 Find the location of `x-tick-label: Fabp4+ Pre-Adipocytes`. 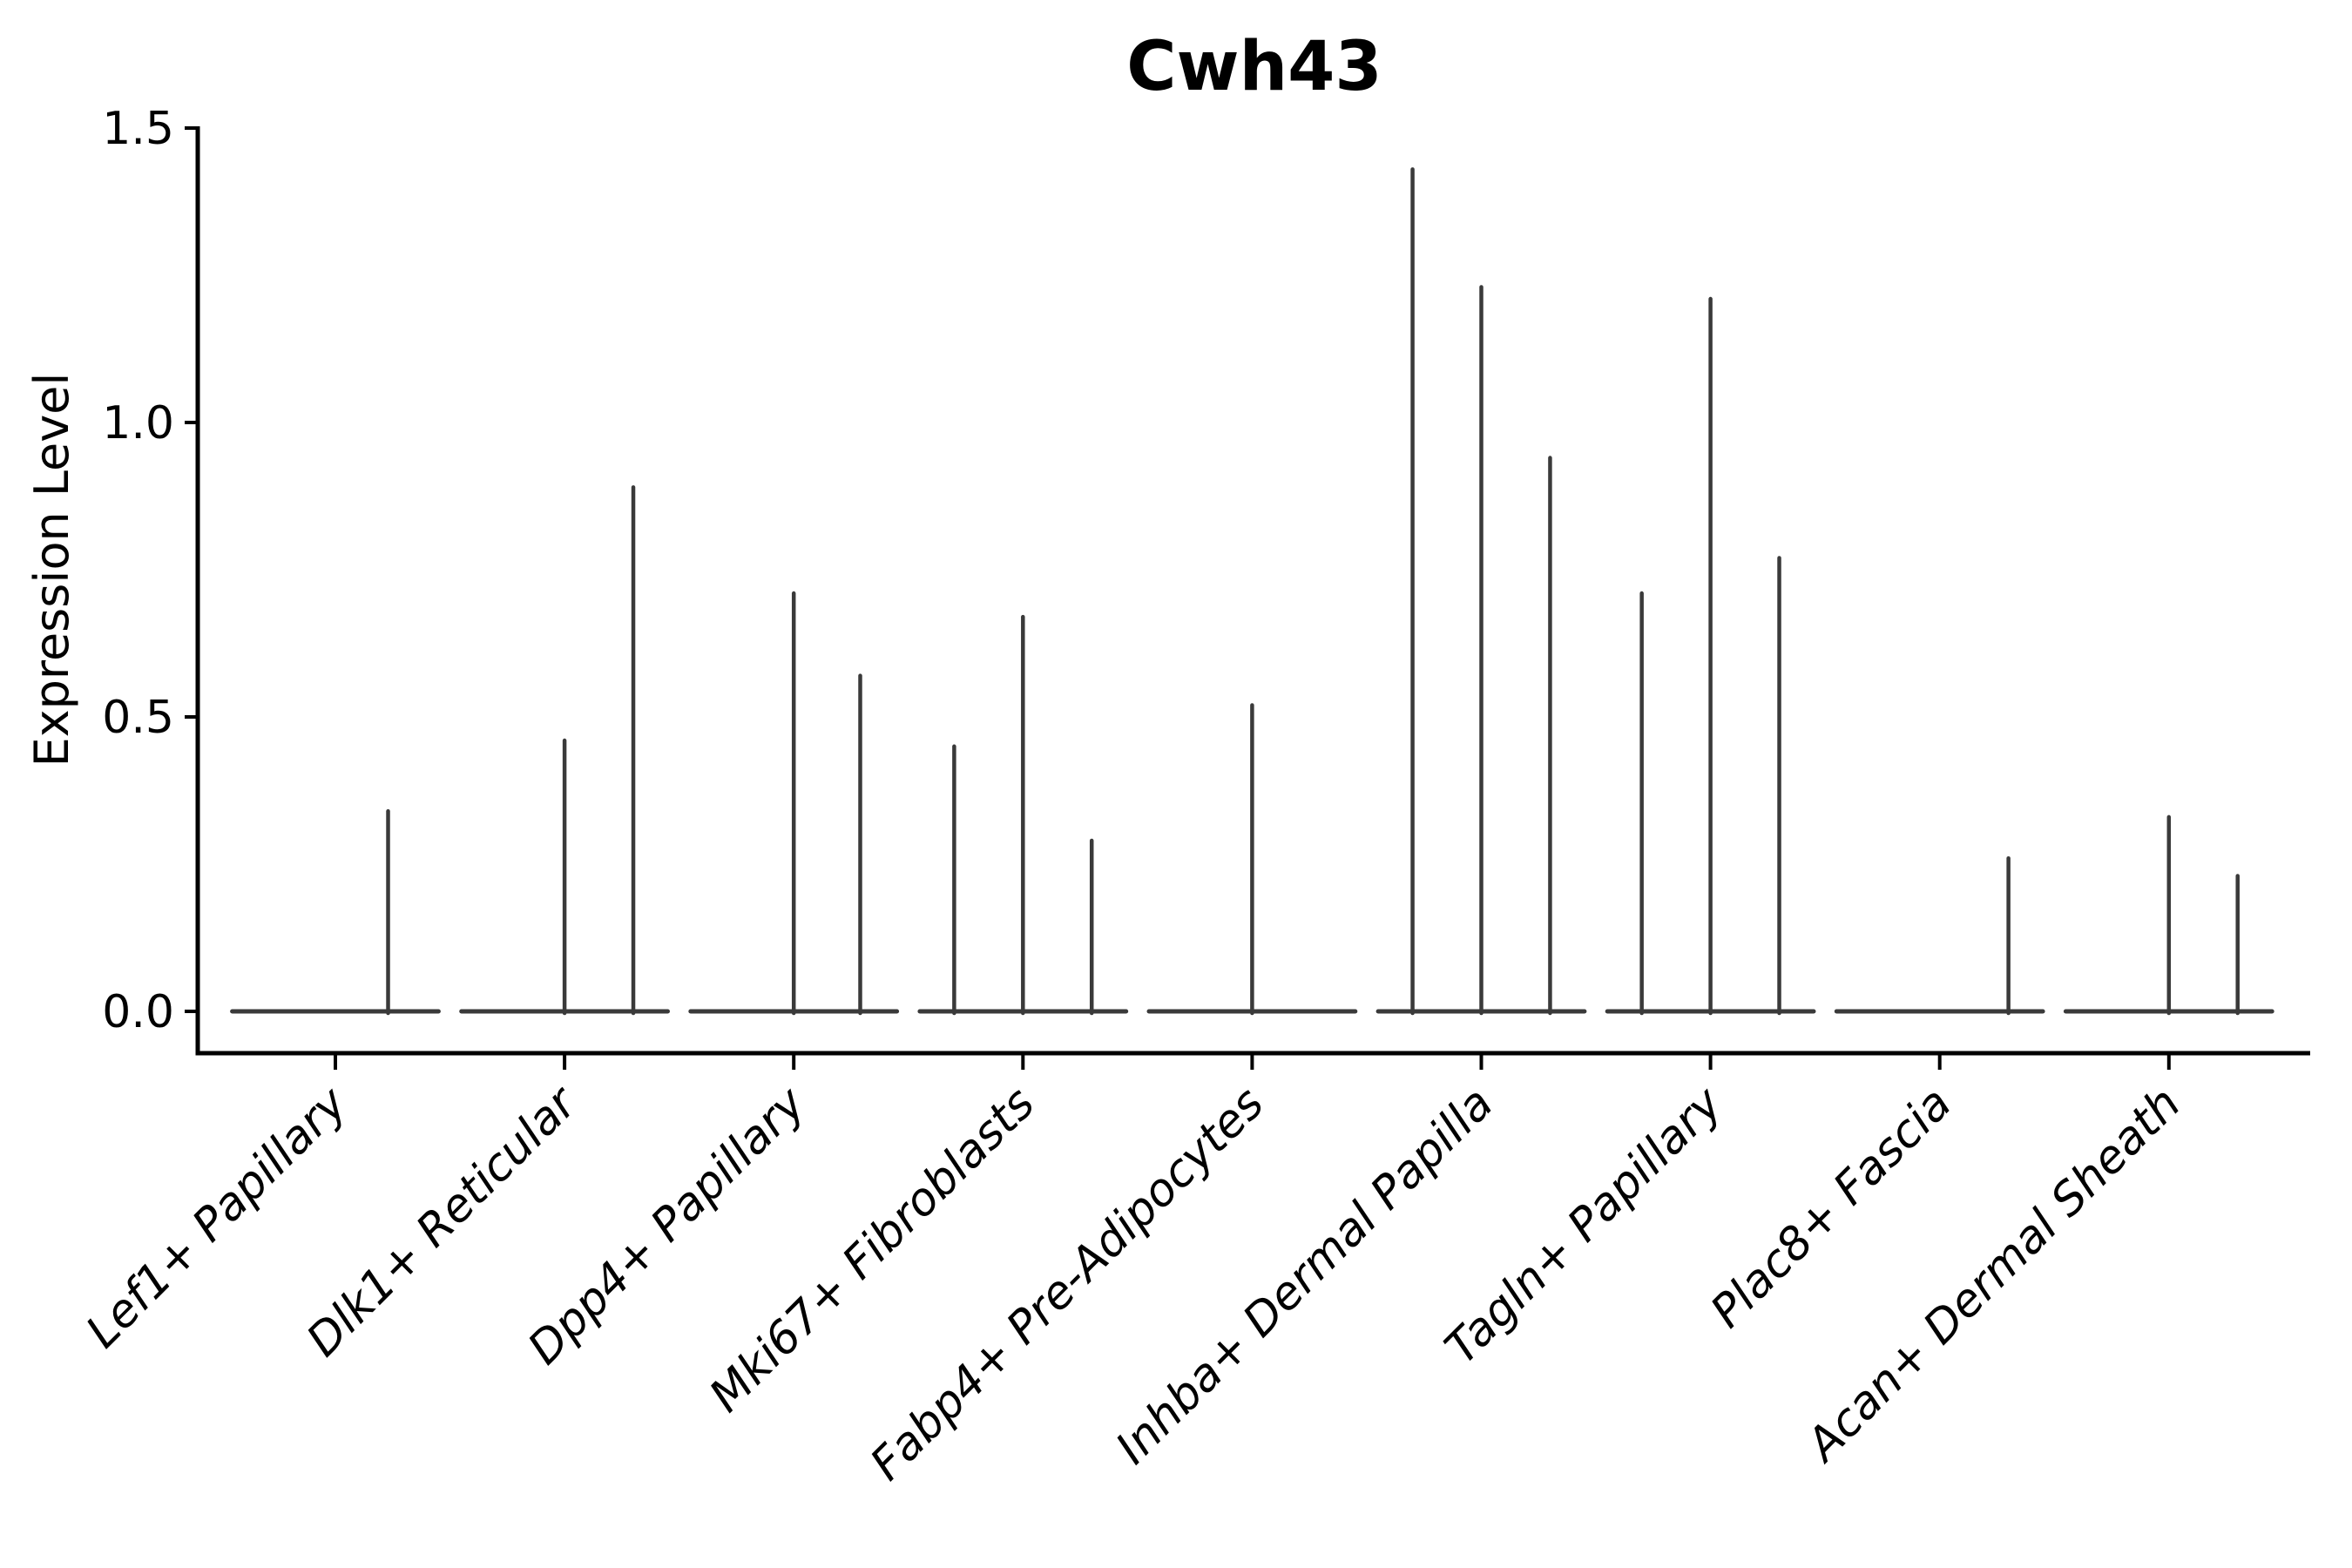

x-tick-label: Fabp4+ Pre-Adipocytes is located at coordinates (1067, 1284).